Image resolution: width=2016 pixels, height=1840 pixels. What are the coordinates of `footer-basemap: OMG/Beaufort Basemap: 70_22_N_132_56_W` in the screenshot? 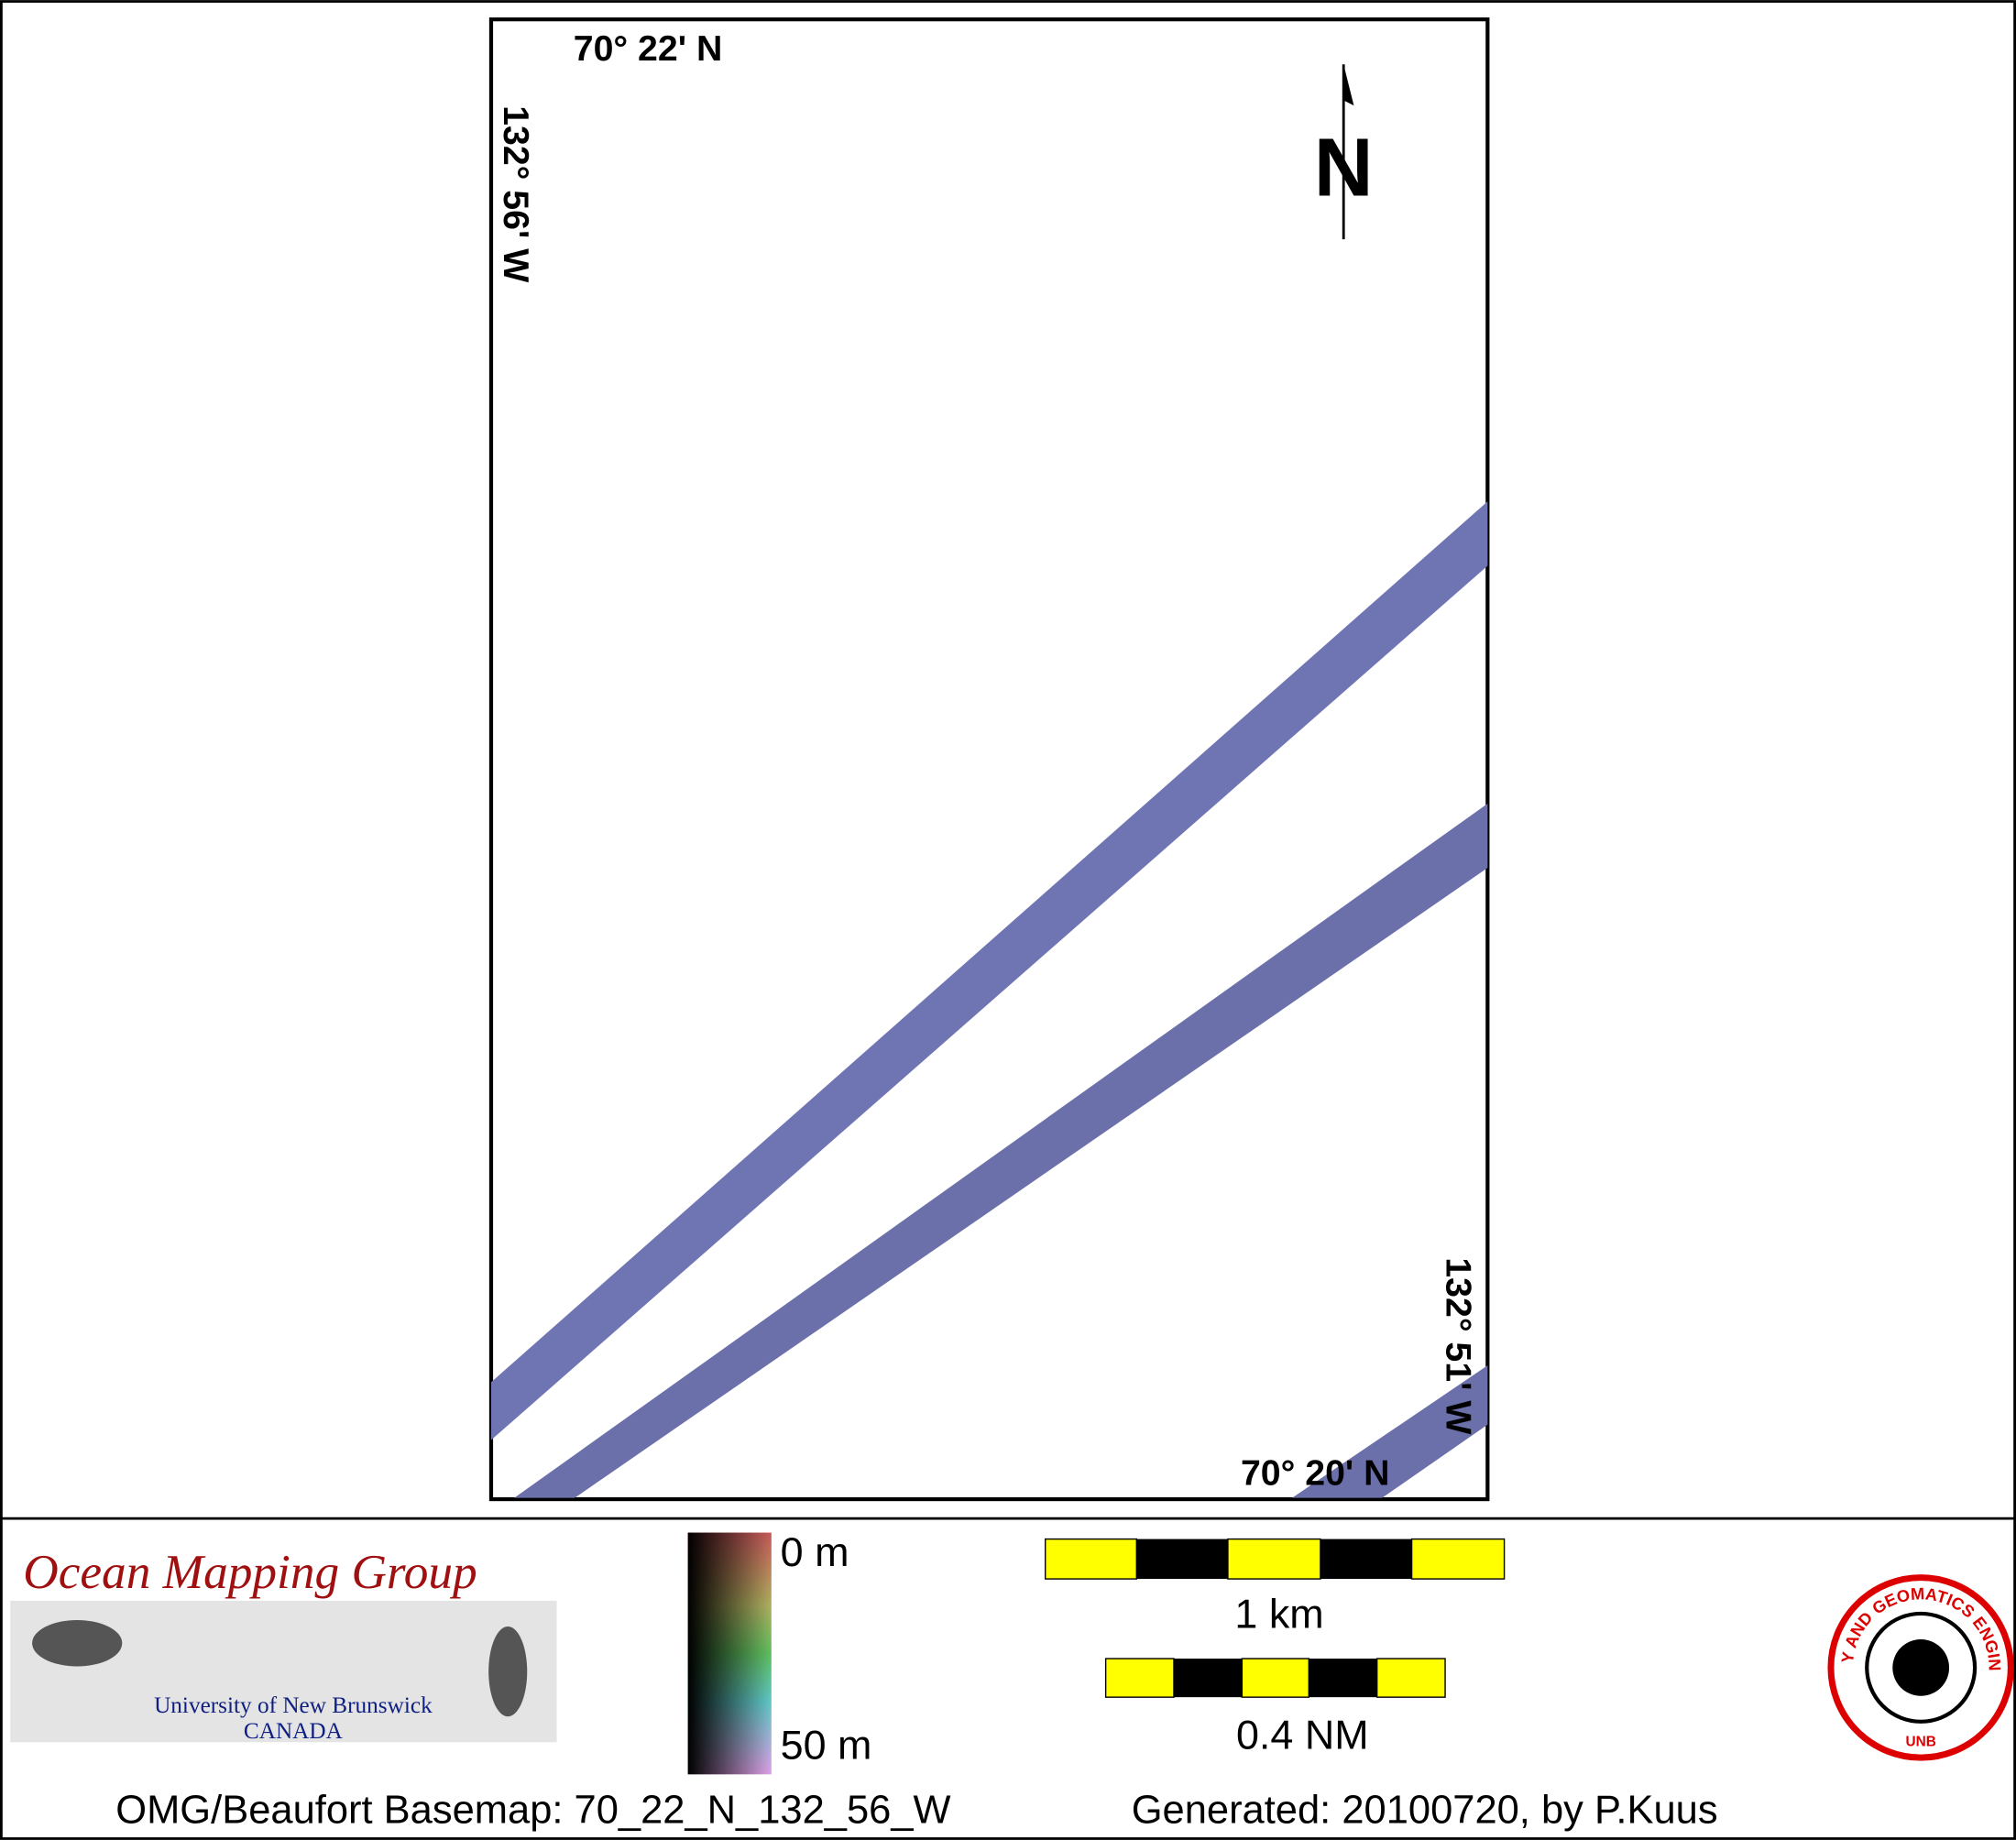 It's located at (532, 1811).